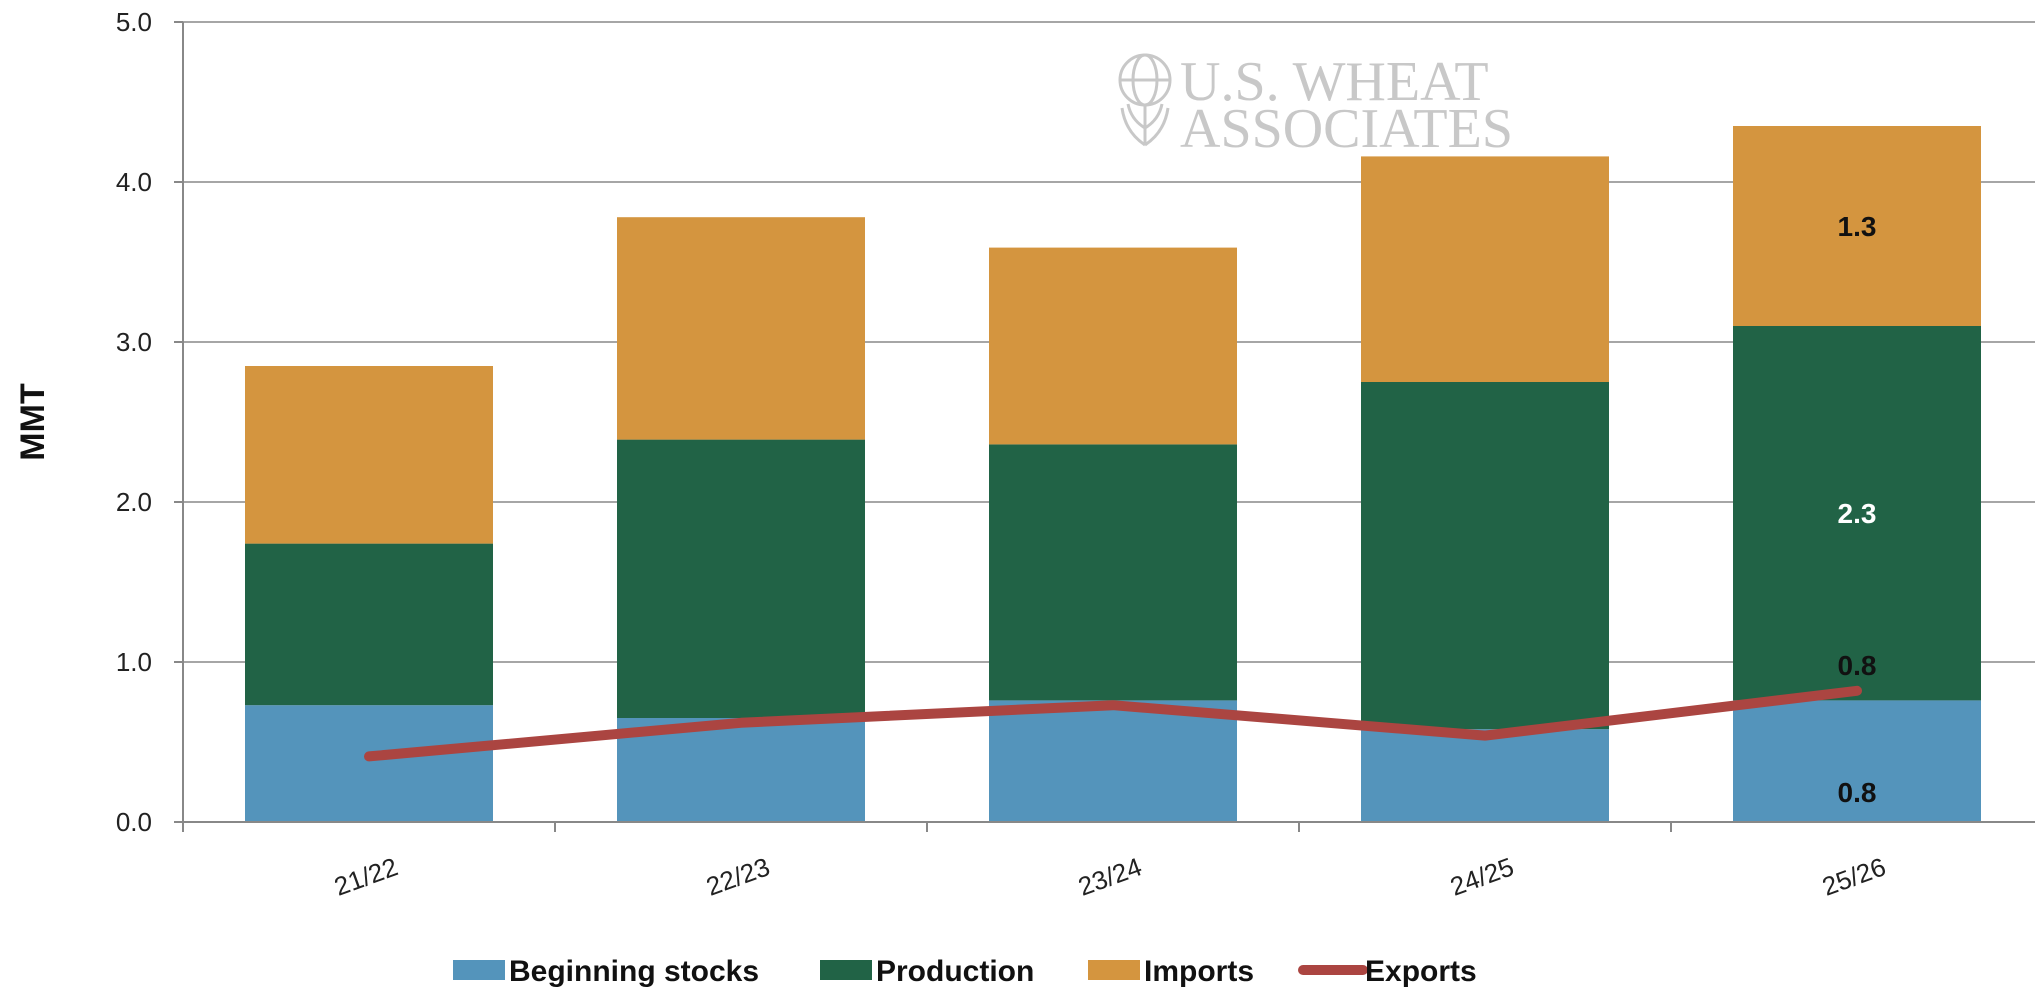  I want to click on legend-item-imports: Imports, so click(1171, 971).